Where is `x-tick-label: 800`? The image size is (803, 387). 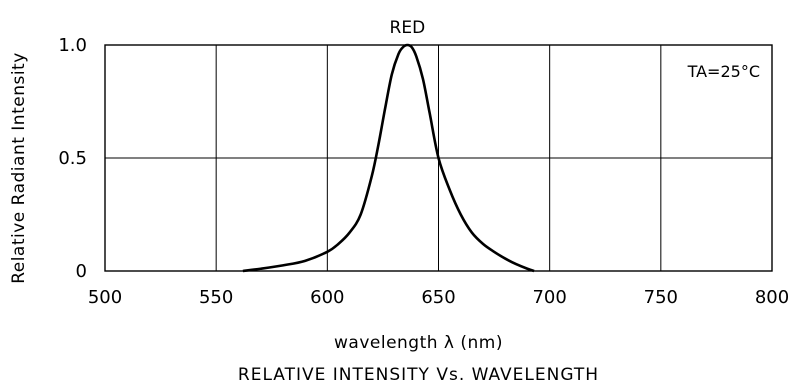 x-tick-label: 800 is located at coordinates (772, 297).